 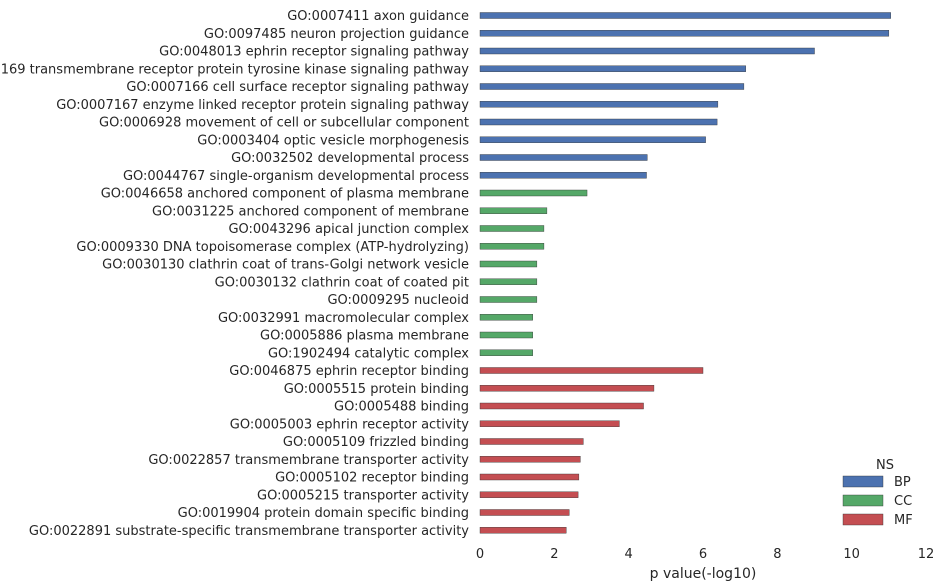 I want to click on category-label: GO:0005003 ephrin receptor activity, so click(x=350, y=424).